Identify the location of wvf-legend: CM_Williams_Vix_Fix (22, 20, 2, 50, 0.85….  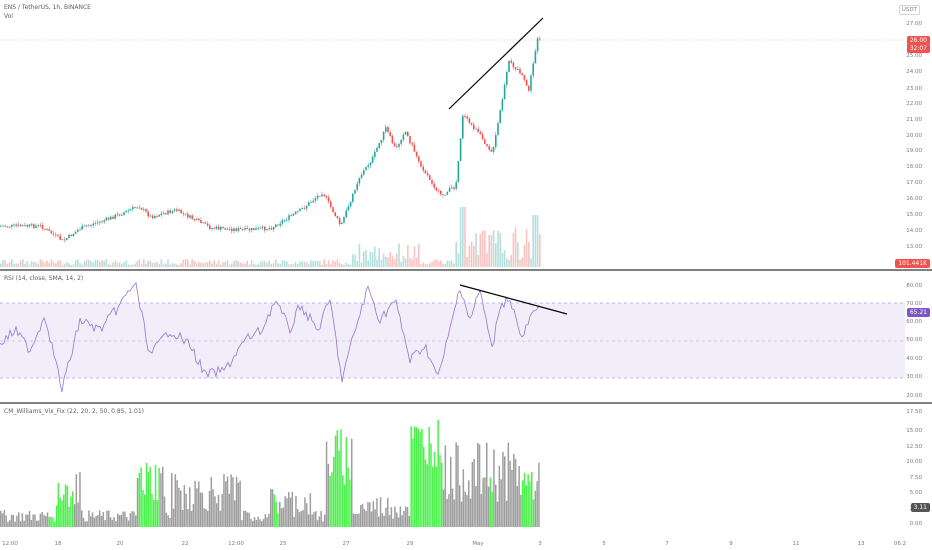
(74, 411).